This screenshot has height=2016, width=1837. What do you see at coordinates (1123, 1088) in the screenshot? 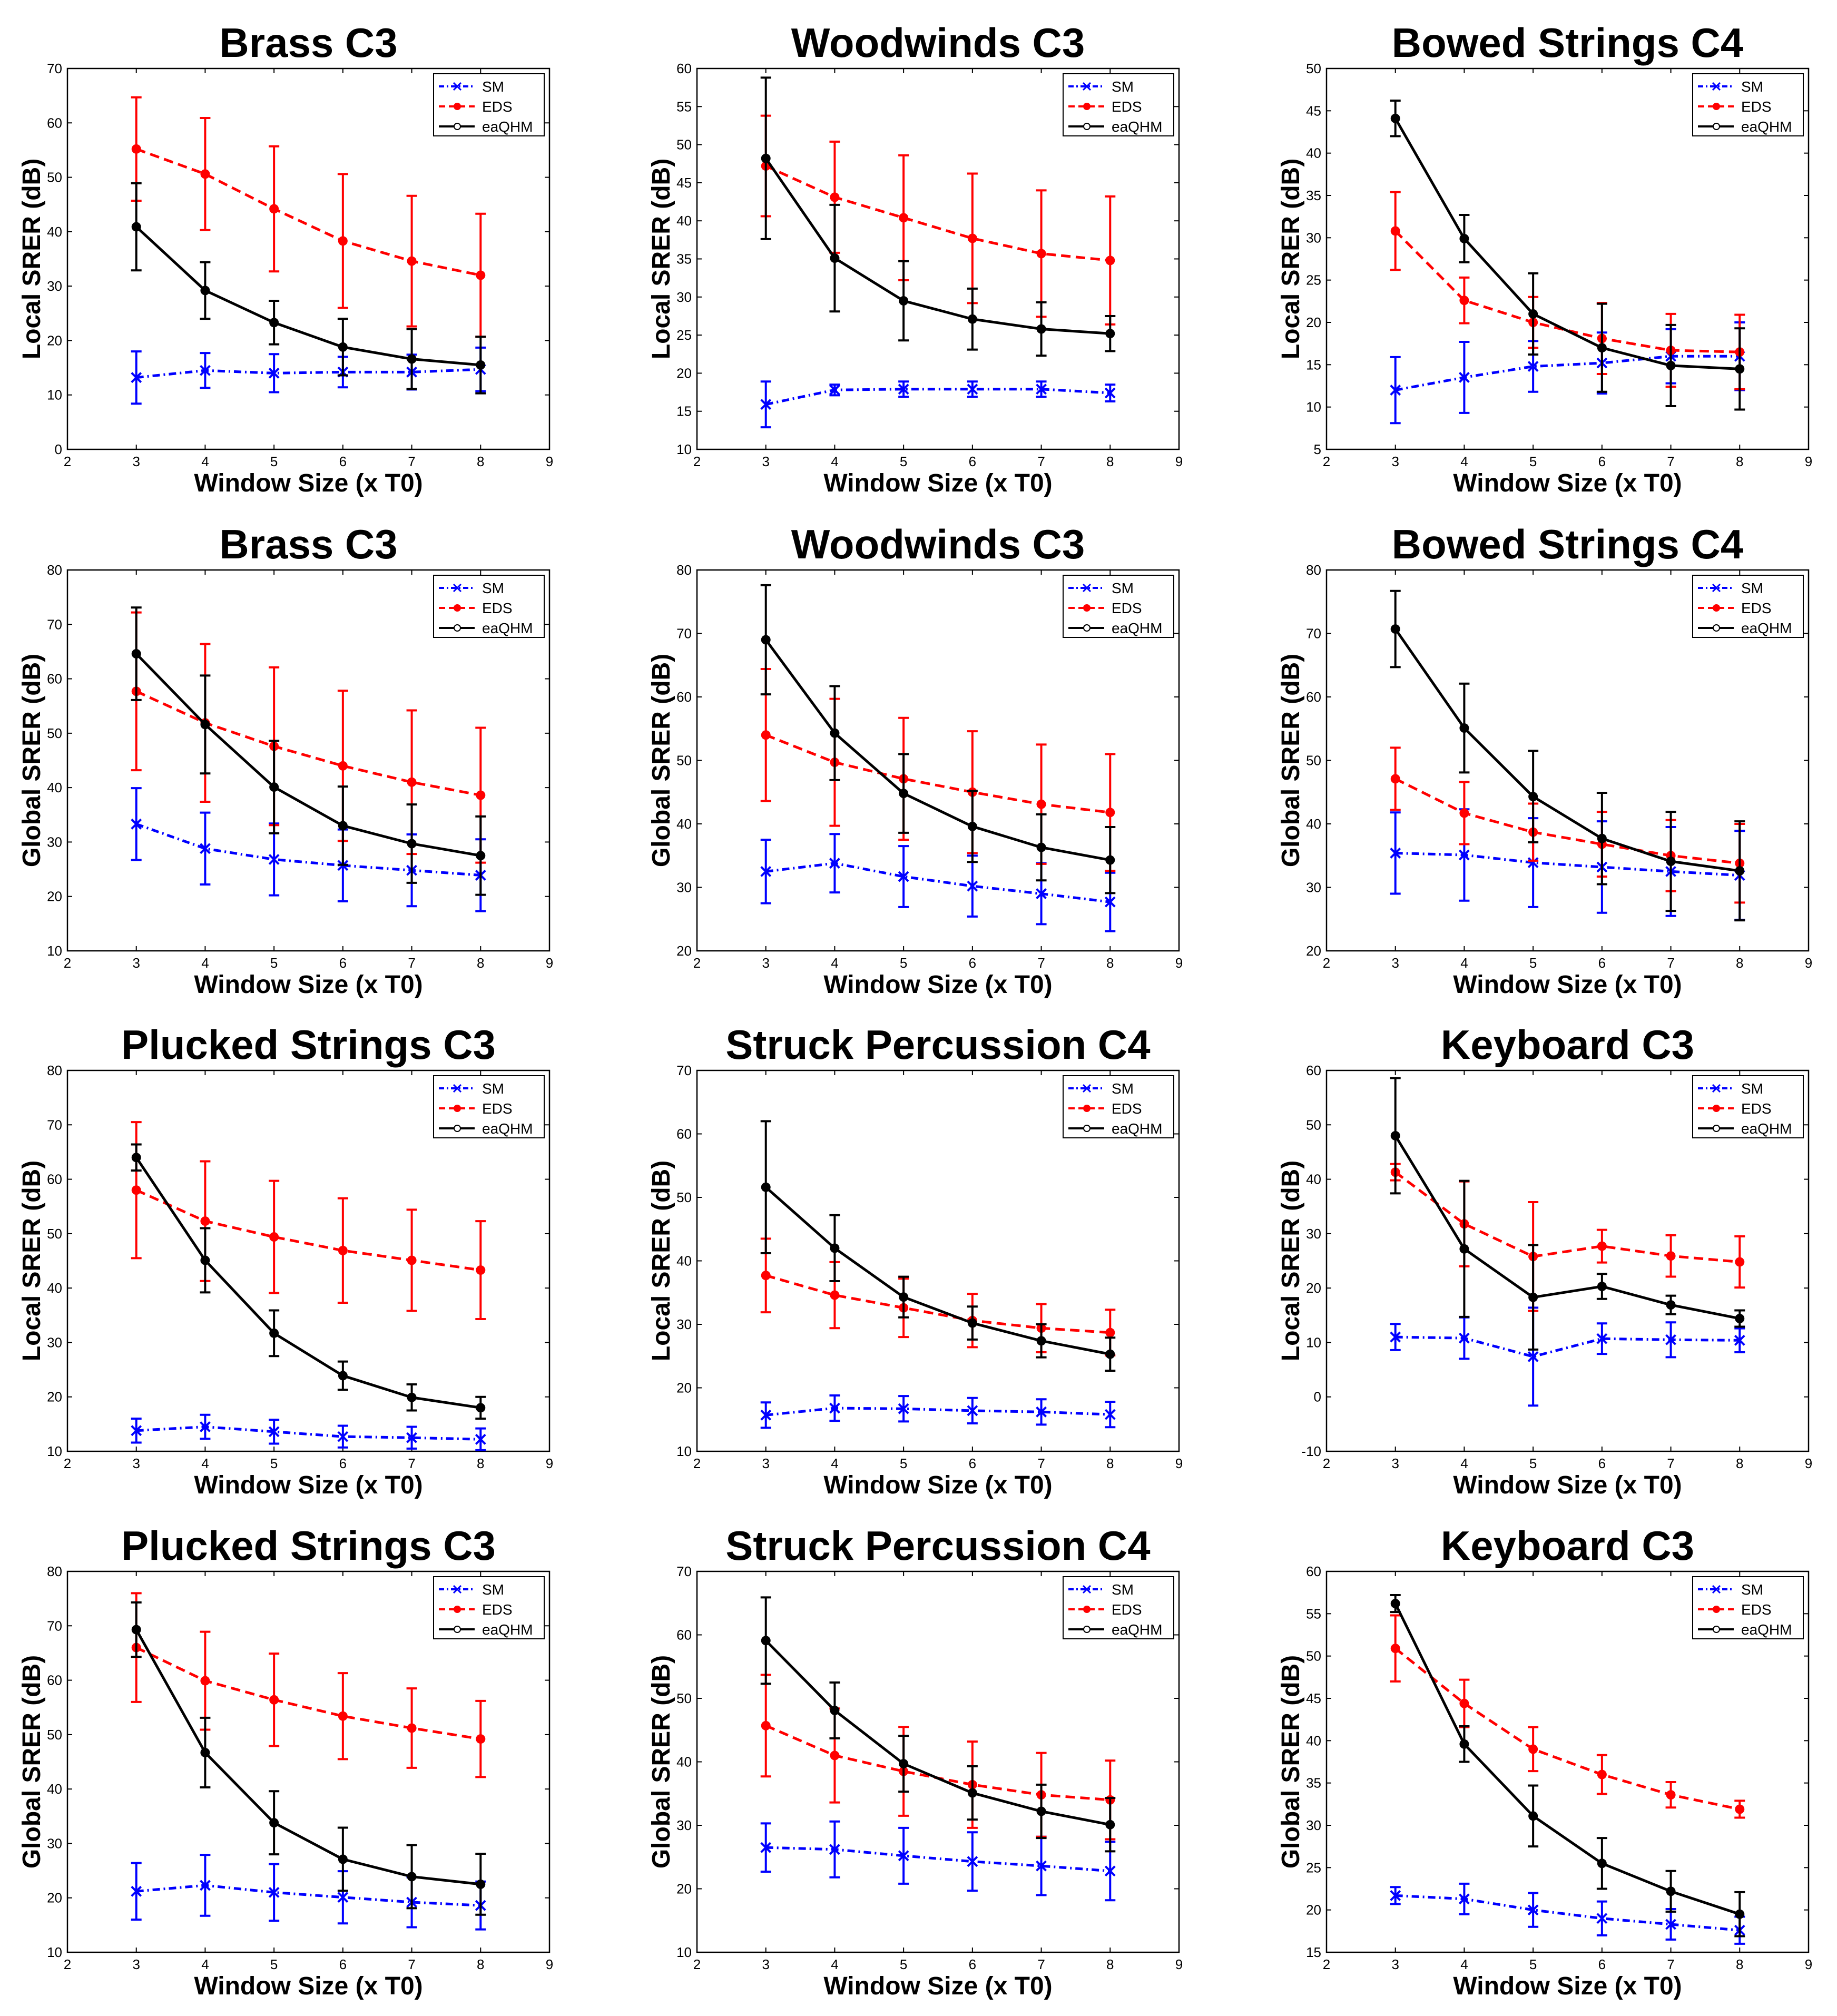
I see `legend-label: SM` at bounding box center [1123, 1088].